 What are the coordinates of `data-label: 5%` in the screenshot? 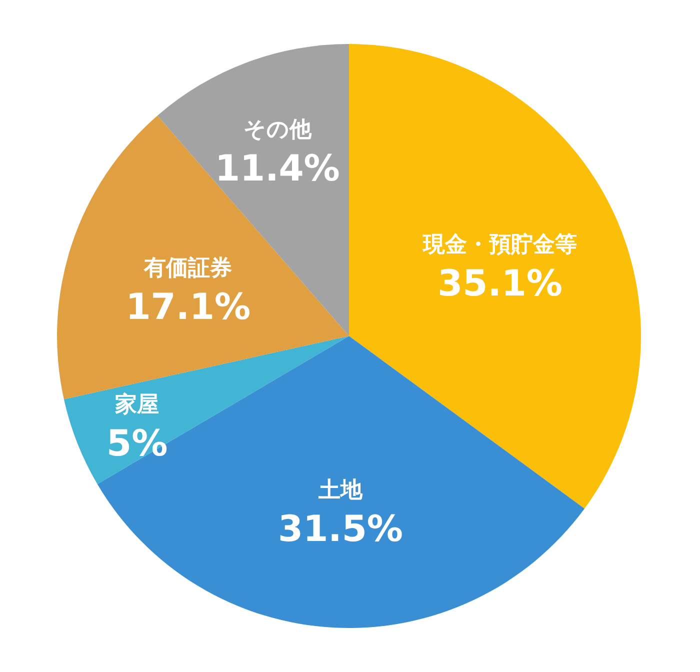 It's located at (137, 443).